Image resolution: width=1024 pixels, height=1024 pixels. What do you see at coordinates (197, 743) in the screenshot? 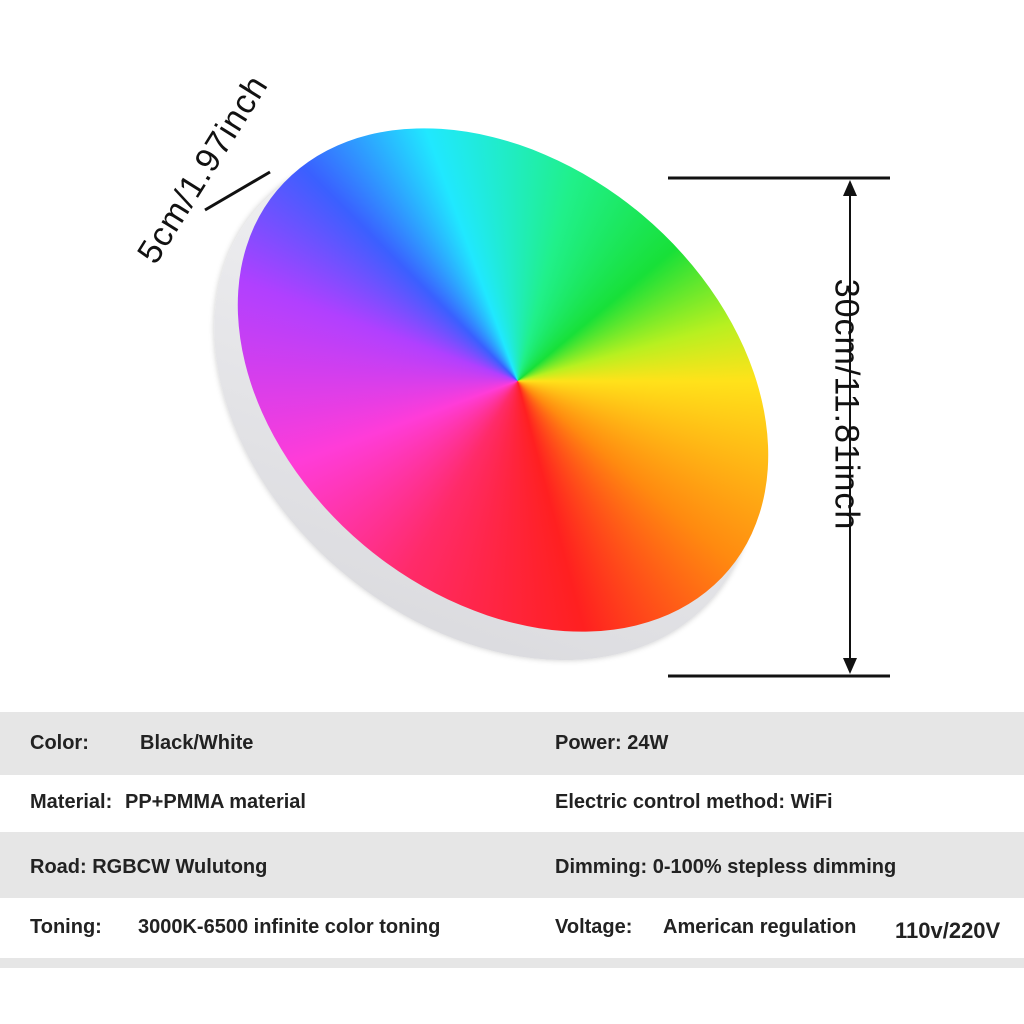
I see `spec-text: Black/White` at bounding box center [197, 743].